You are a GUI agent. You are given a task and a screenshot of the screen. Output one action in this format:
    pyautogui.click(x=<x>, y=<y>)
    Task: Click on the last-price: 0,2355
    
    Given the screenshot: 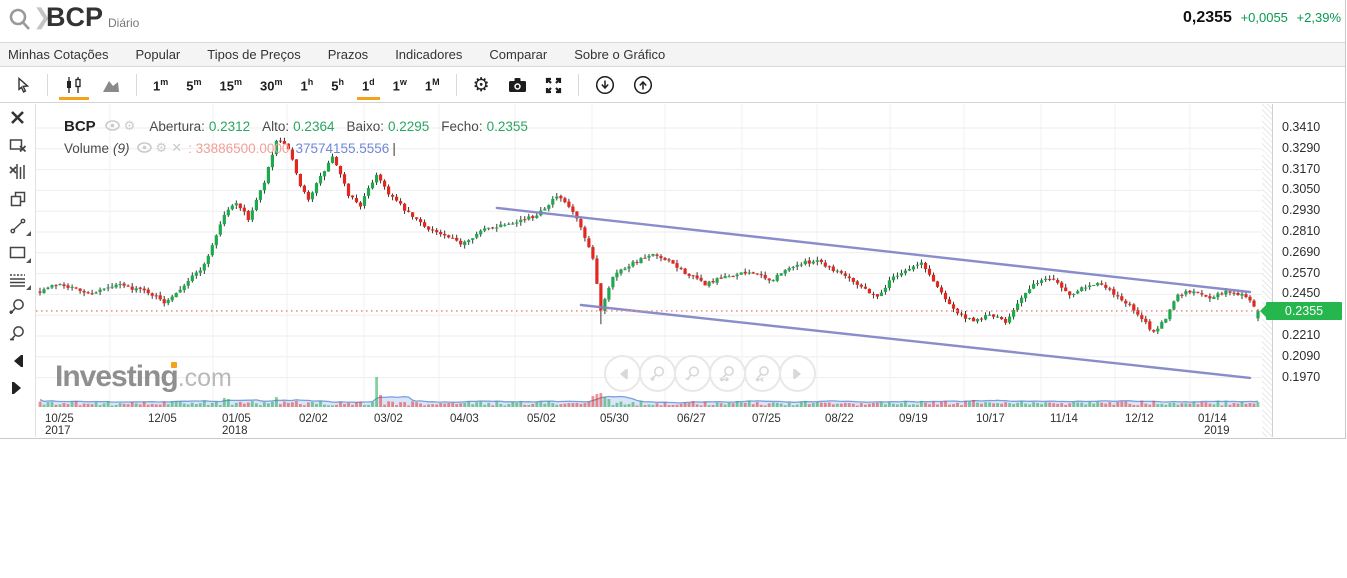 What is the action you would take?
    pyautogui.click(x=1207, y=17)
    